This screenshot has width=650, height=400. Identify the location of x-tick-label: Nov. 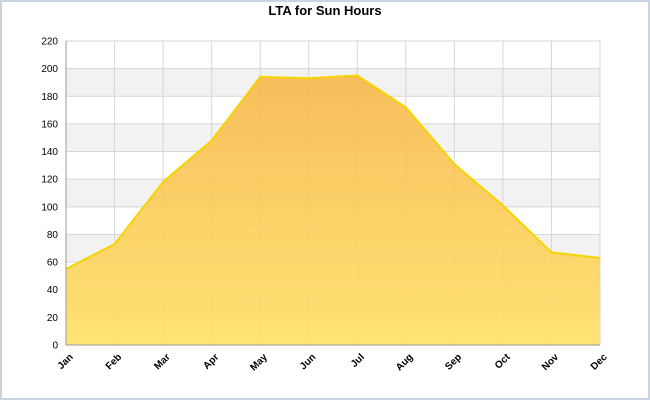
(550, 362).